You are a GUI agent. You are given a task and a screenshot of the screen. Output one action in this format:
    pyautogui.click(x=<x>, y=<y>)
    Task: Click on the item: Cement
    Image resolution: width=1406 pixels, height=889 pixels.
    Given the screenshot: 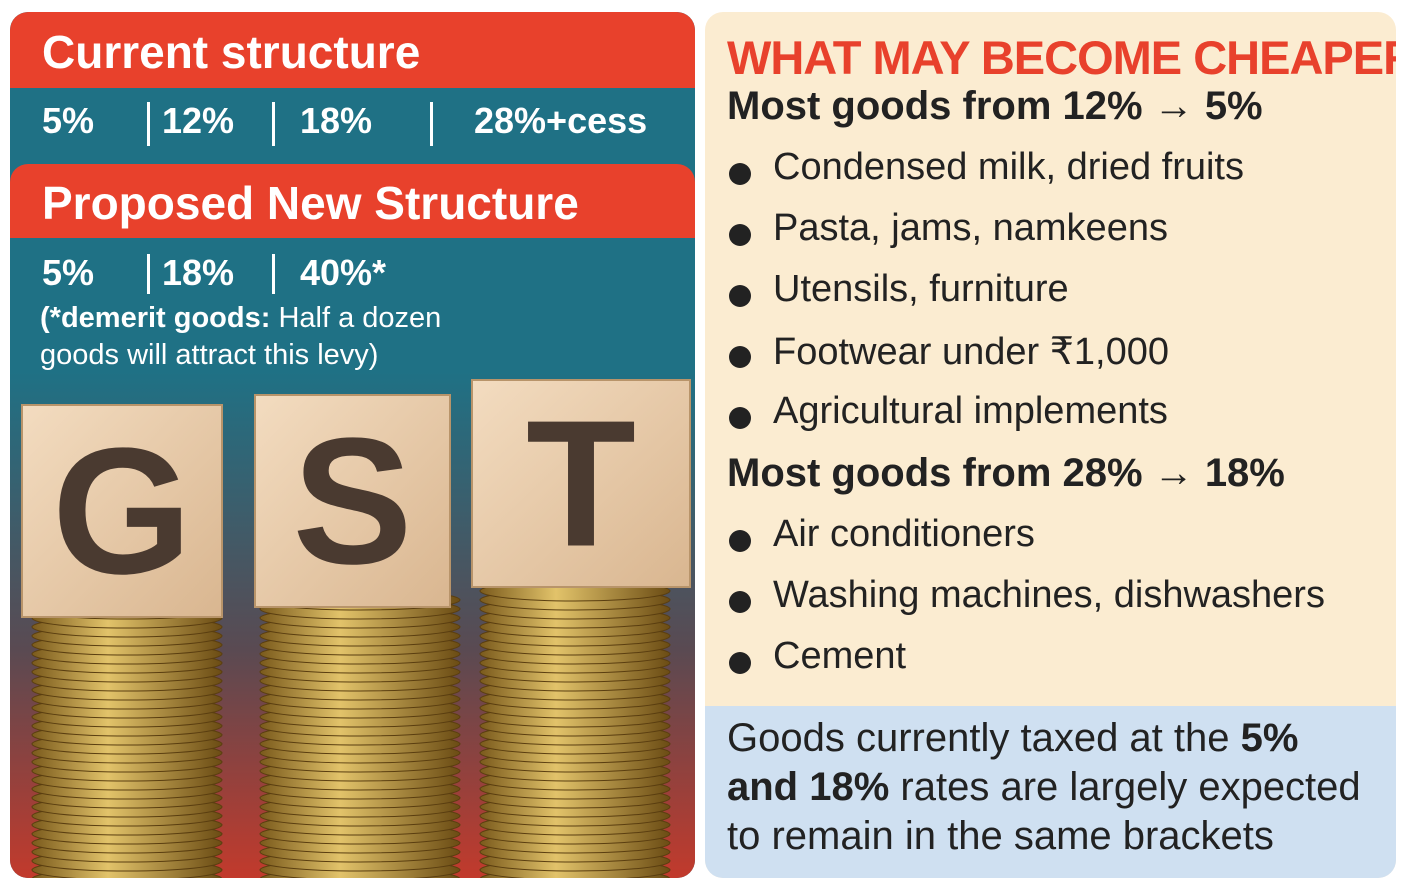 What is the action you would take?
    pyautogui.click(x=840, y=656)
    